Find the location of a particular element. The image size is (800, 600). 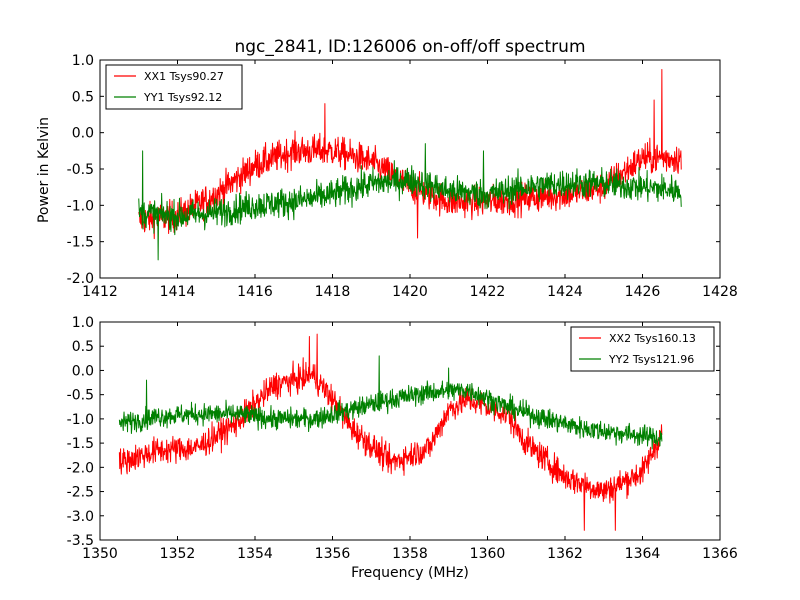

bottom-y-tick-label: 0.0 is located at coordinates (83, 371).